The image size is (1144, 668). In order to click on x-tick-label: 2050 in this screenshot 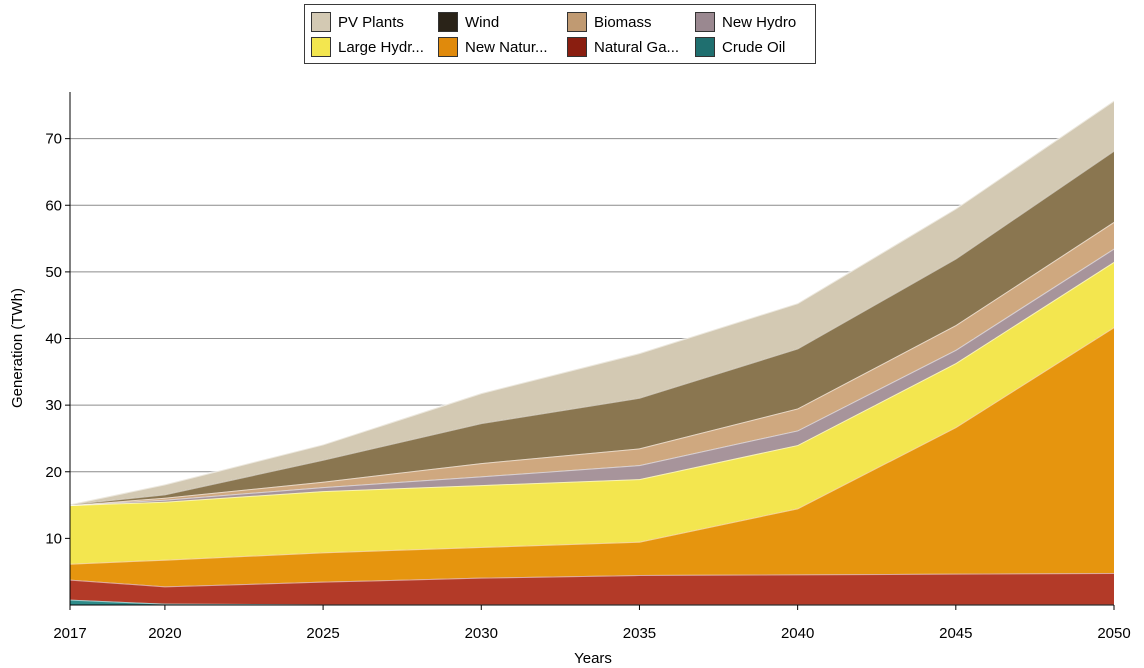, I will do `click(1113, 633)`.